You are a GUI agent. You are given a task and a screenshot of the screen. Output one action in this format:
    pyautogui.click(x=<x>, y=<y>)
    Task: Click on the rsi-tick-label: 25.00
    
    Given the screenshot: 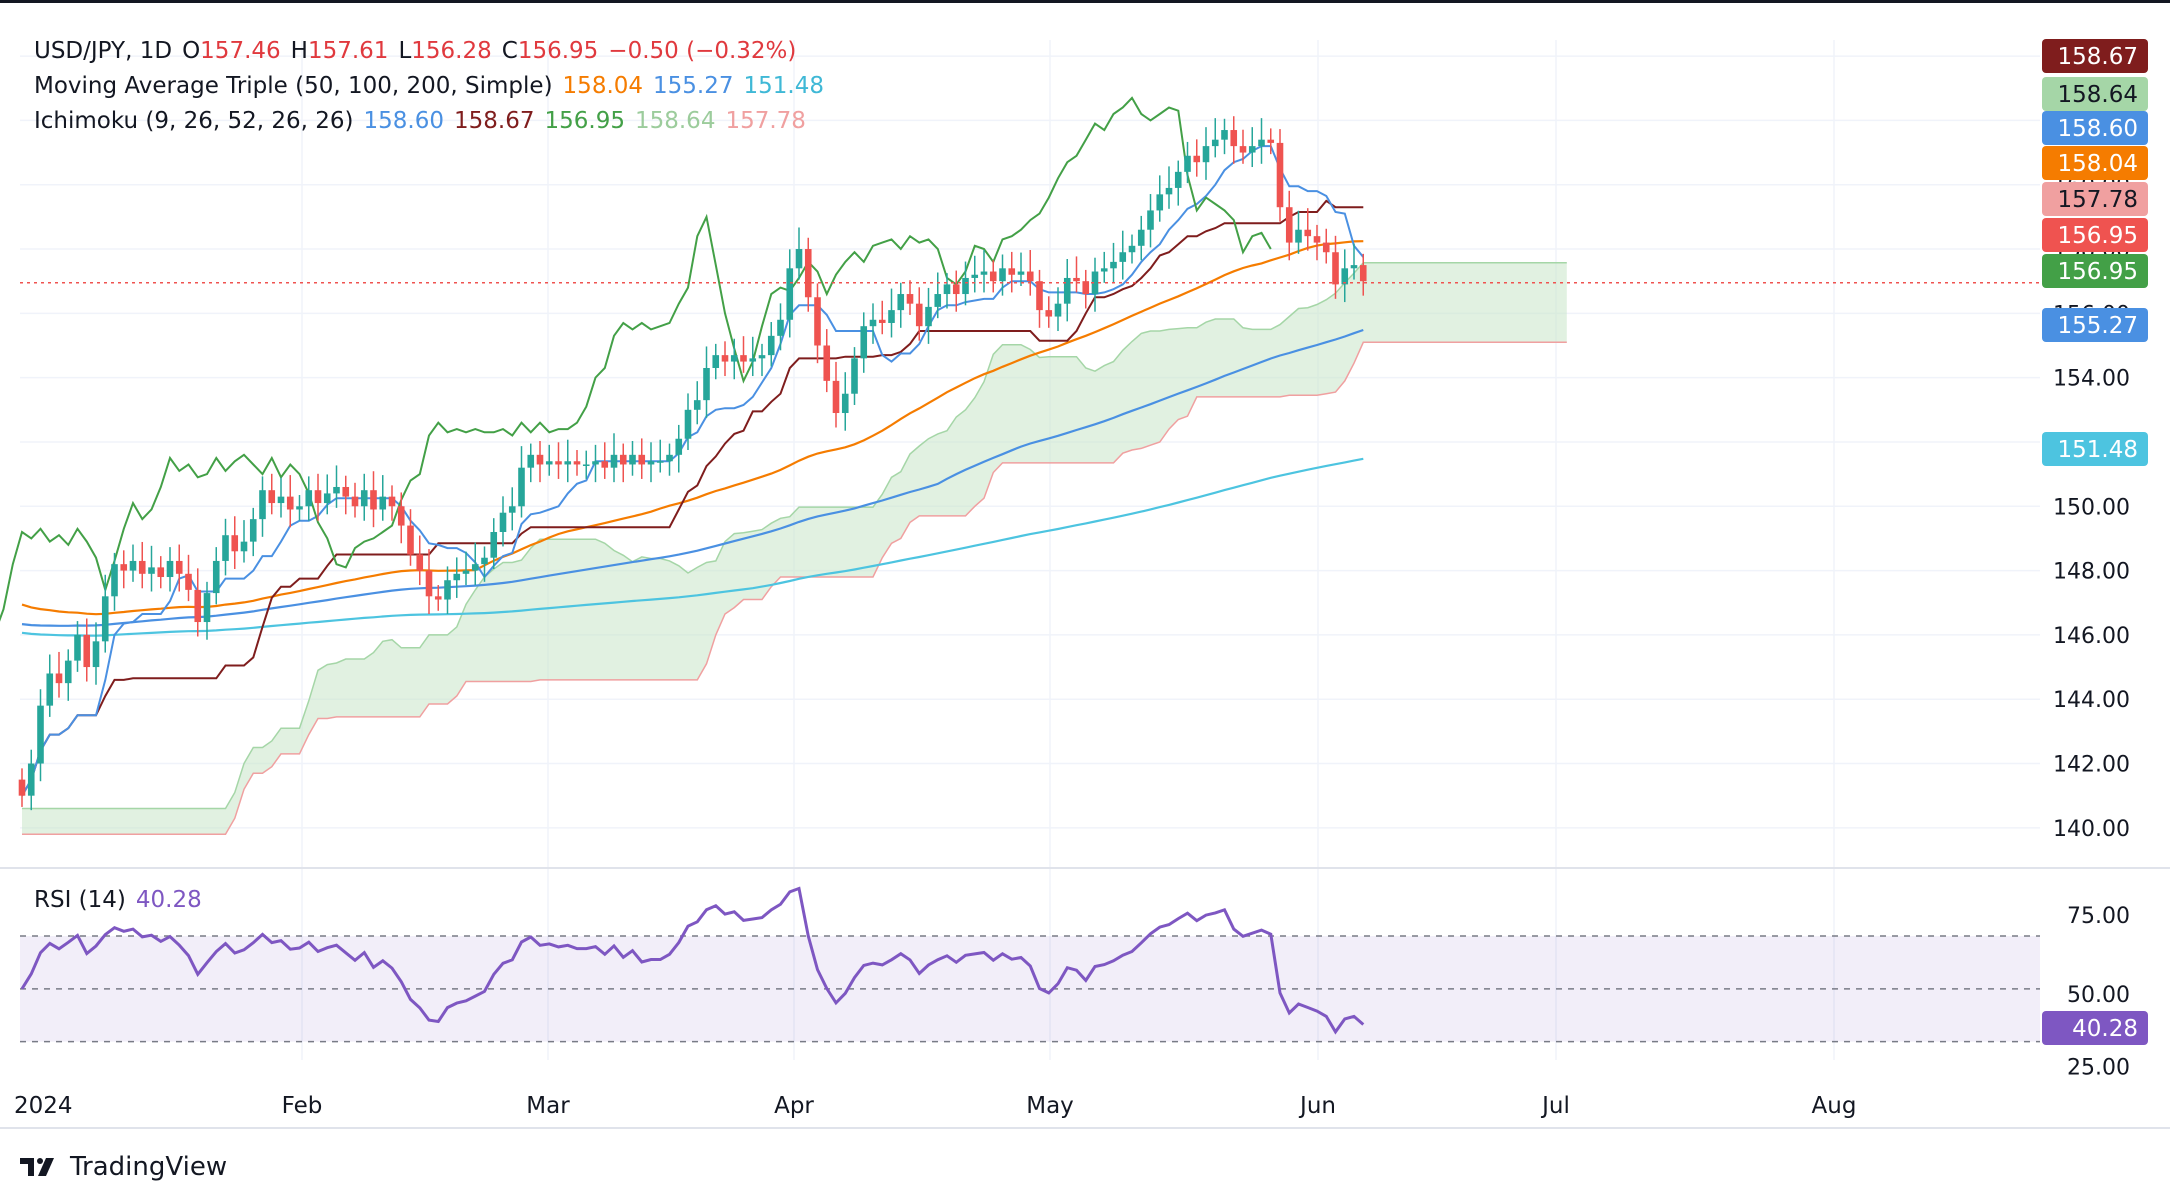 What is the action you would take?
    pyautogui.click(x=2098, y=1068)
    